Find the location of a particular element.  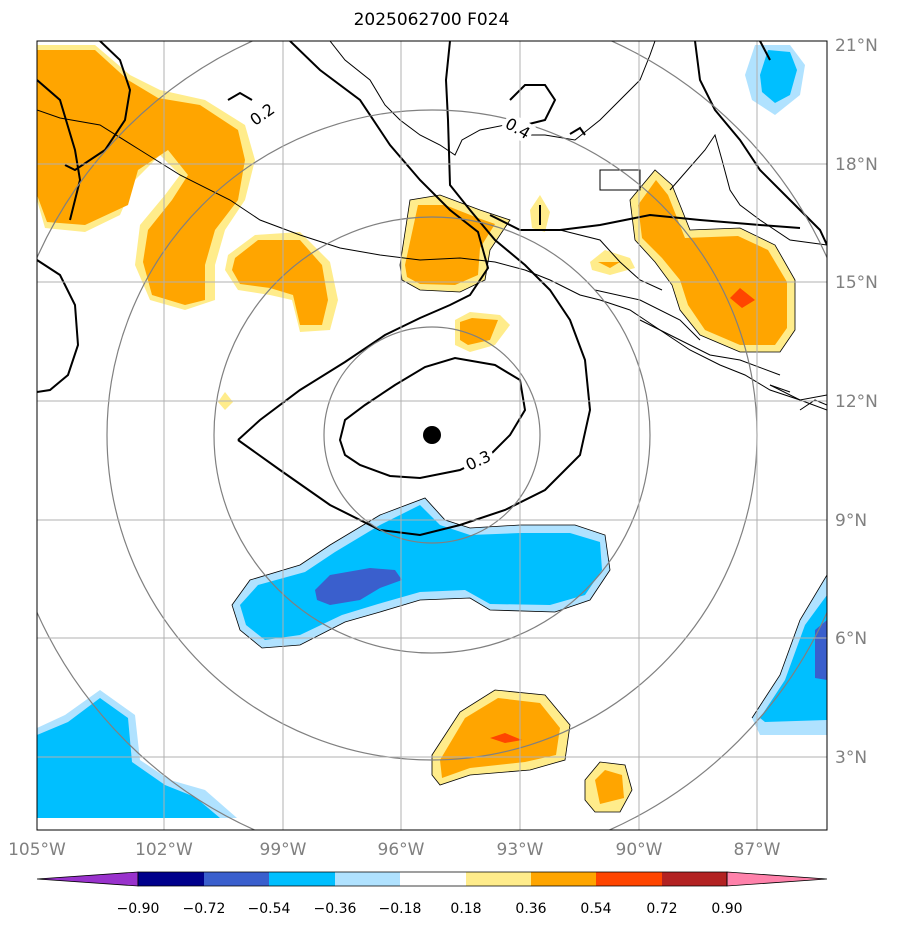

lon-tick: 96°W is located at coordinates (401, 850).